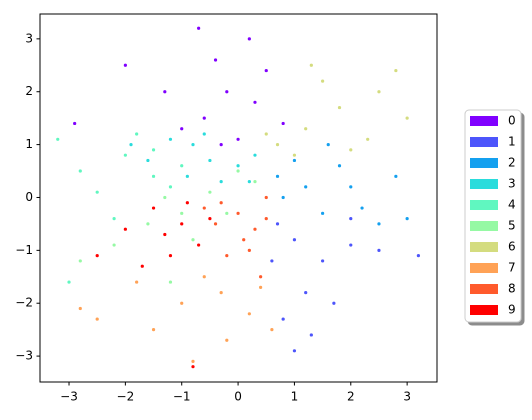 Image resolution: width=532 pixels, height=420 pixels. Describe the element at coordinates (24, 303) in the screenshot. I see `y-tick-label: −2` at that location.